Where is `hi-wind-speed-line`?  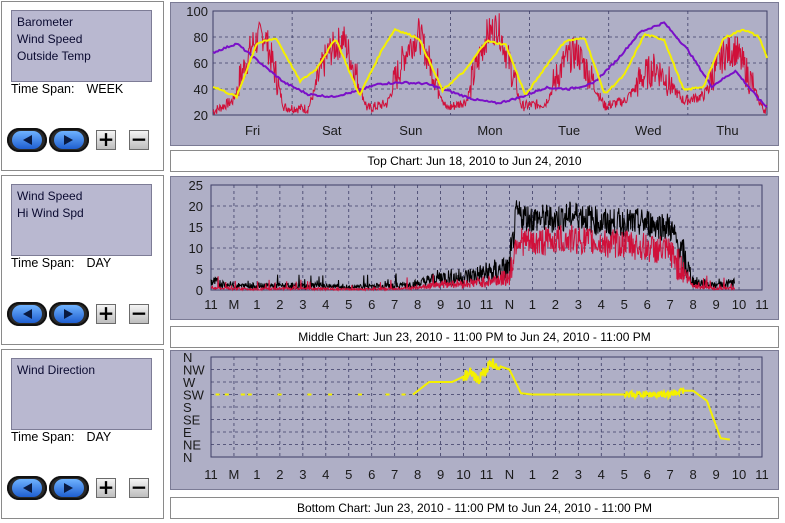
hi-wind-speed-line is located at coordinates (472, 245).